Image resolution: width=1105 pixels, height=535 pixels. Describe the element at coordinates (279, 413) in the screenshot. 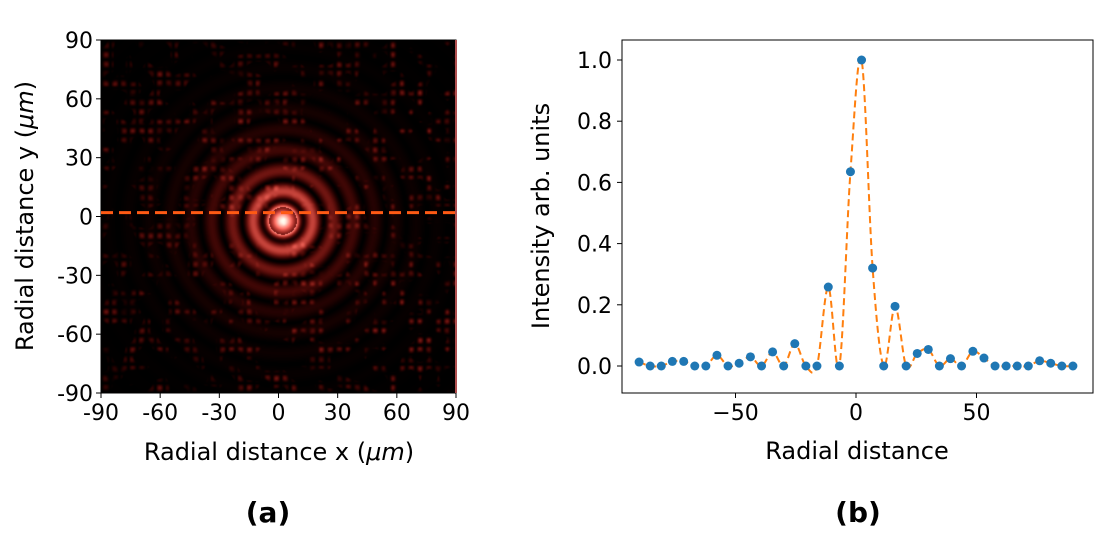

I see `x-tick-label-a: 0` at that location.